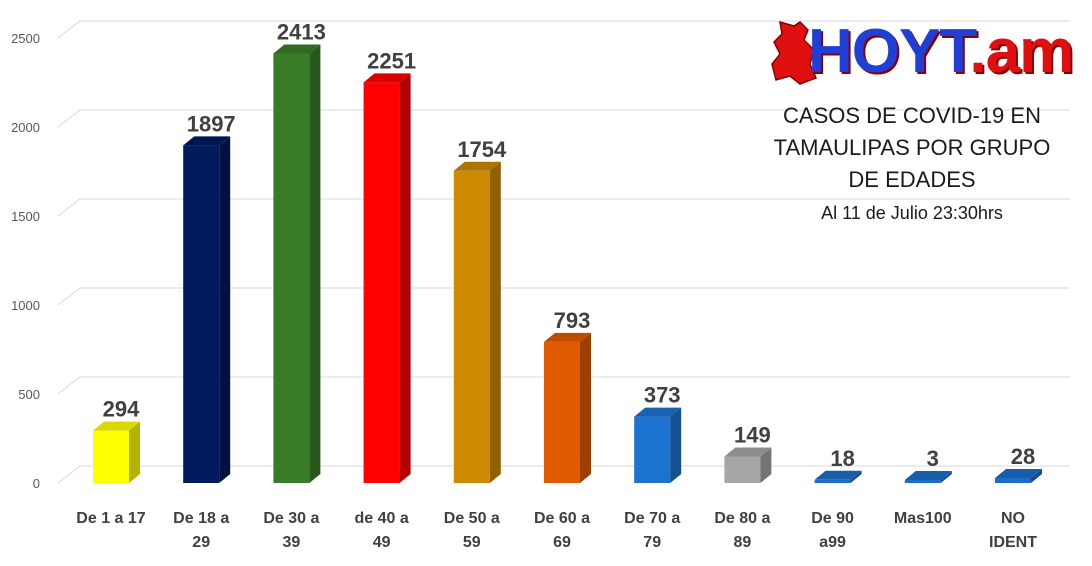  Describe the element at coordinates (291, 518) in the screenshot. I see `category-label-line: De 30 a` at that location.